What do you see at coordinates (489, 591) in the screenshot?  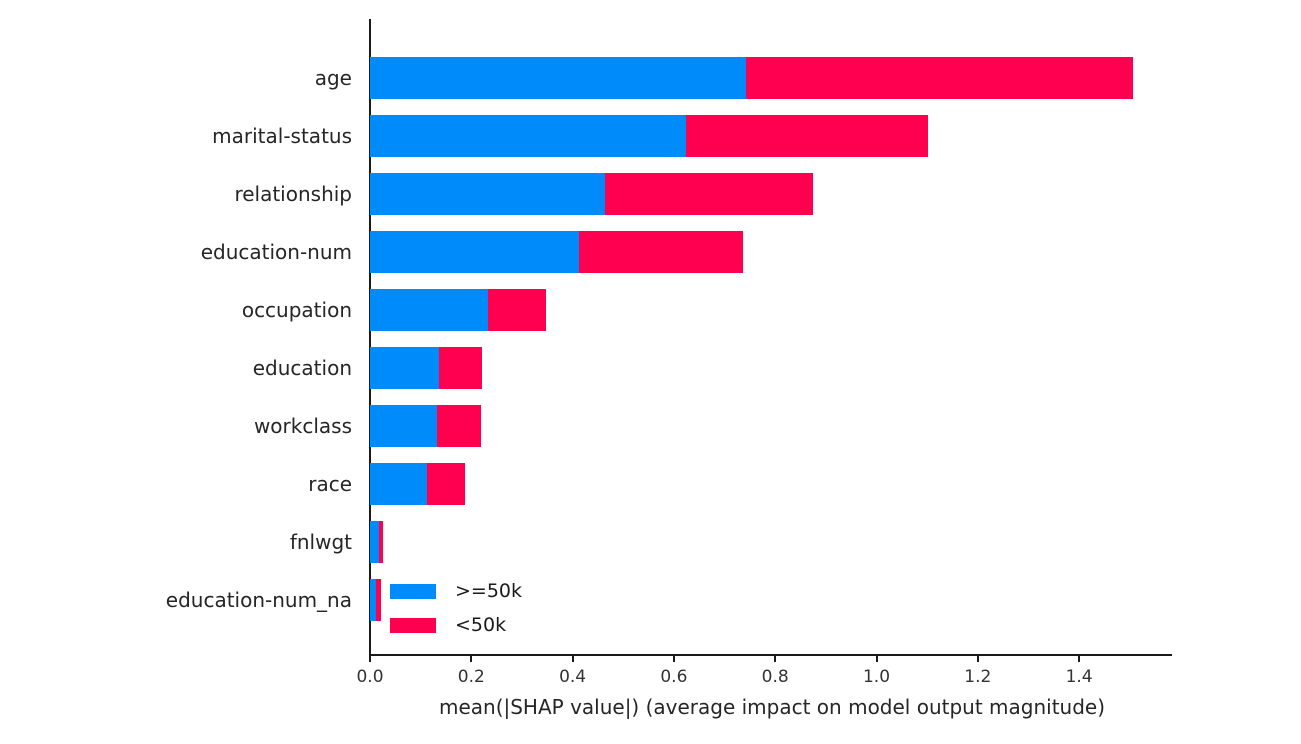 I see `legend-label-ge50k: >=50k` at bounding box center [489, 591].